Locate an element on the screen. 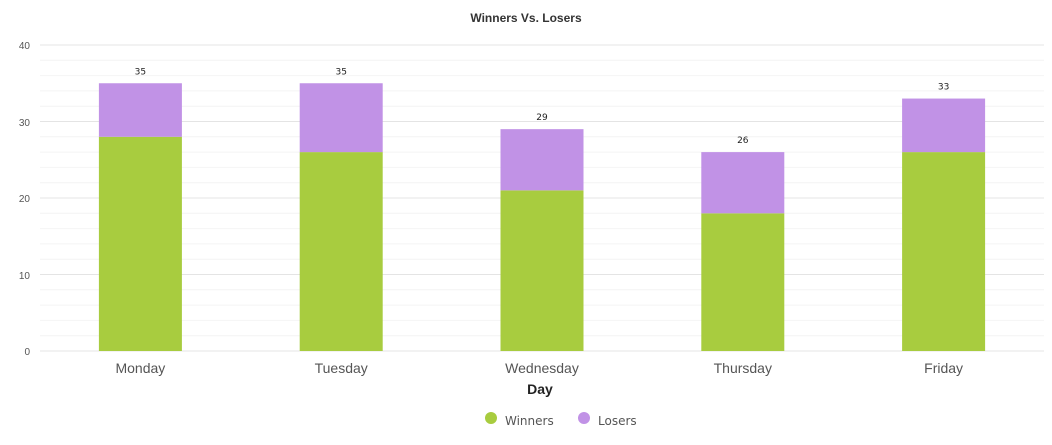 The width and height of the screenshot is (1052, 445). x-tick-tuesday: Tuesday is located at coordinates (341, 368).